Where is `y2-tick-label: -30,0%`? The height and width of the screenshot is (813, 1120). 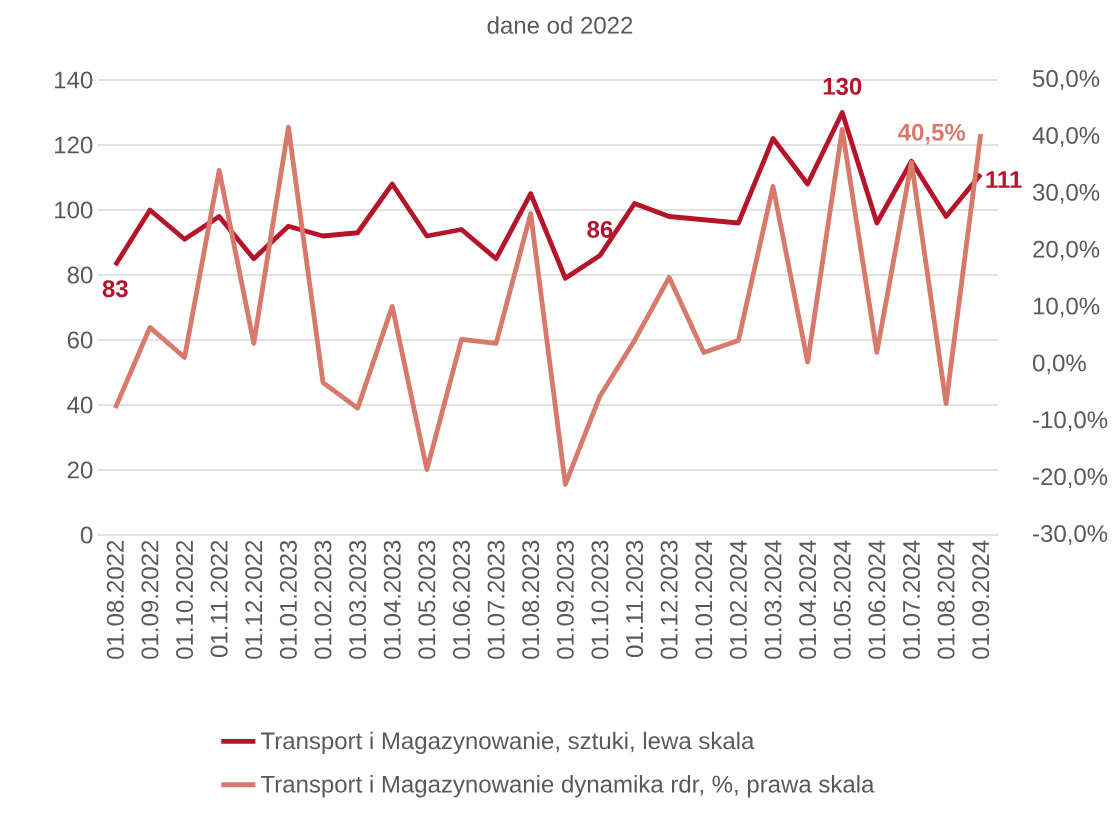 y2-tick-label: -30,0% is located at coordinates (1070, 535).